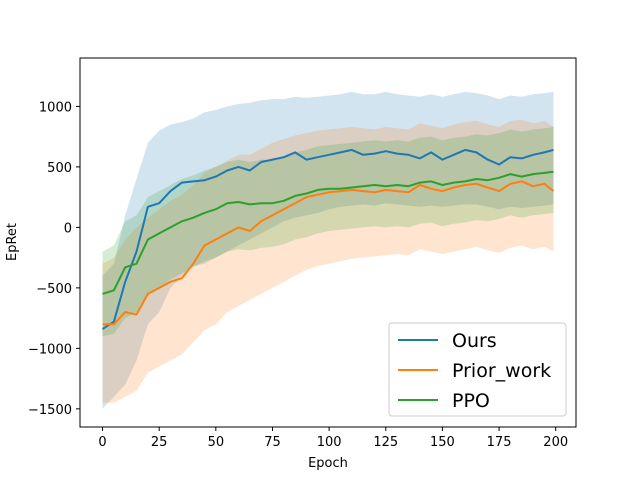  I want to click on x-axis-ticks: 0 25 50 75 100 125 150 175 200, so click(333, 438).